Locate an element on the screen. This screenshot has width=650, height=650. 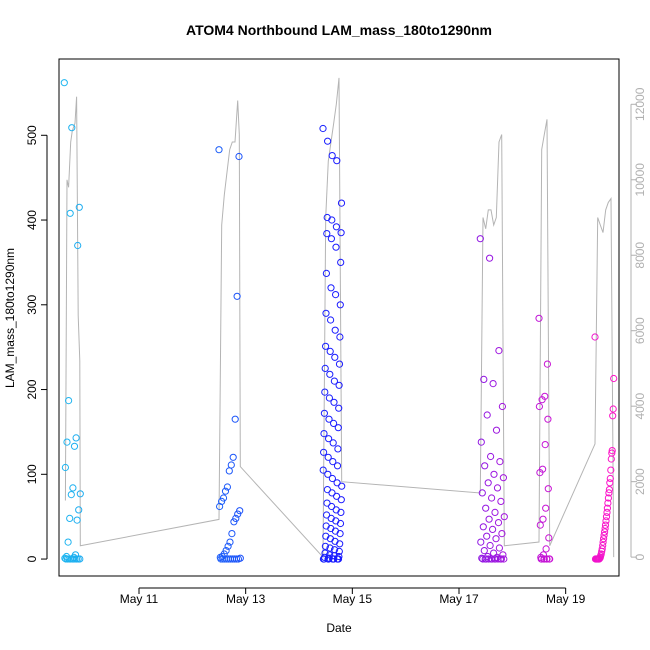
secondary-y-tick-label: 2000 is located at coordinates (640, 481).